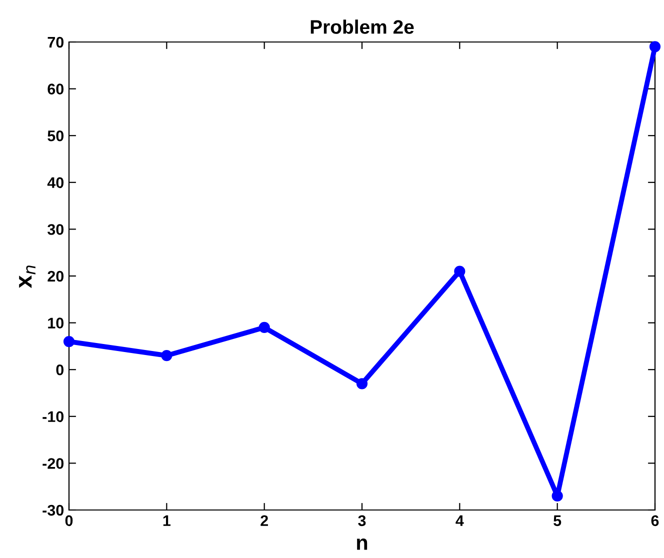 The image size is (664, 558). Describe the element at coordinates (362, 520) in the screenshot. I see `x-tick-label: 3` at that location.